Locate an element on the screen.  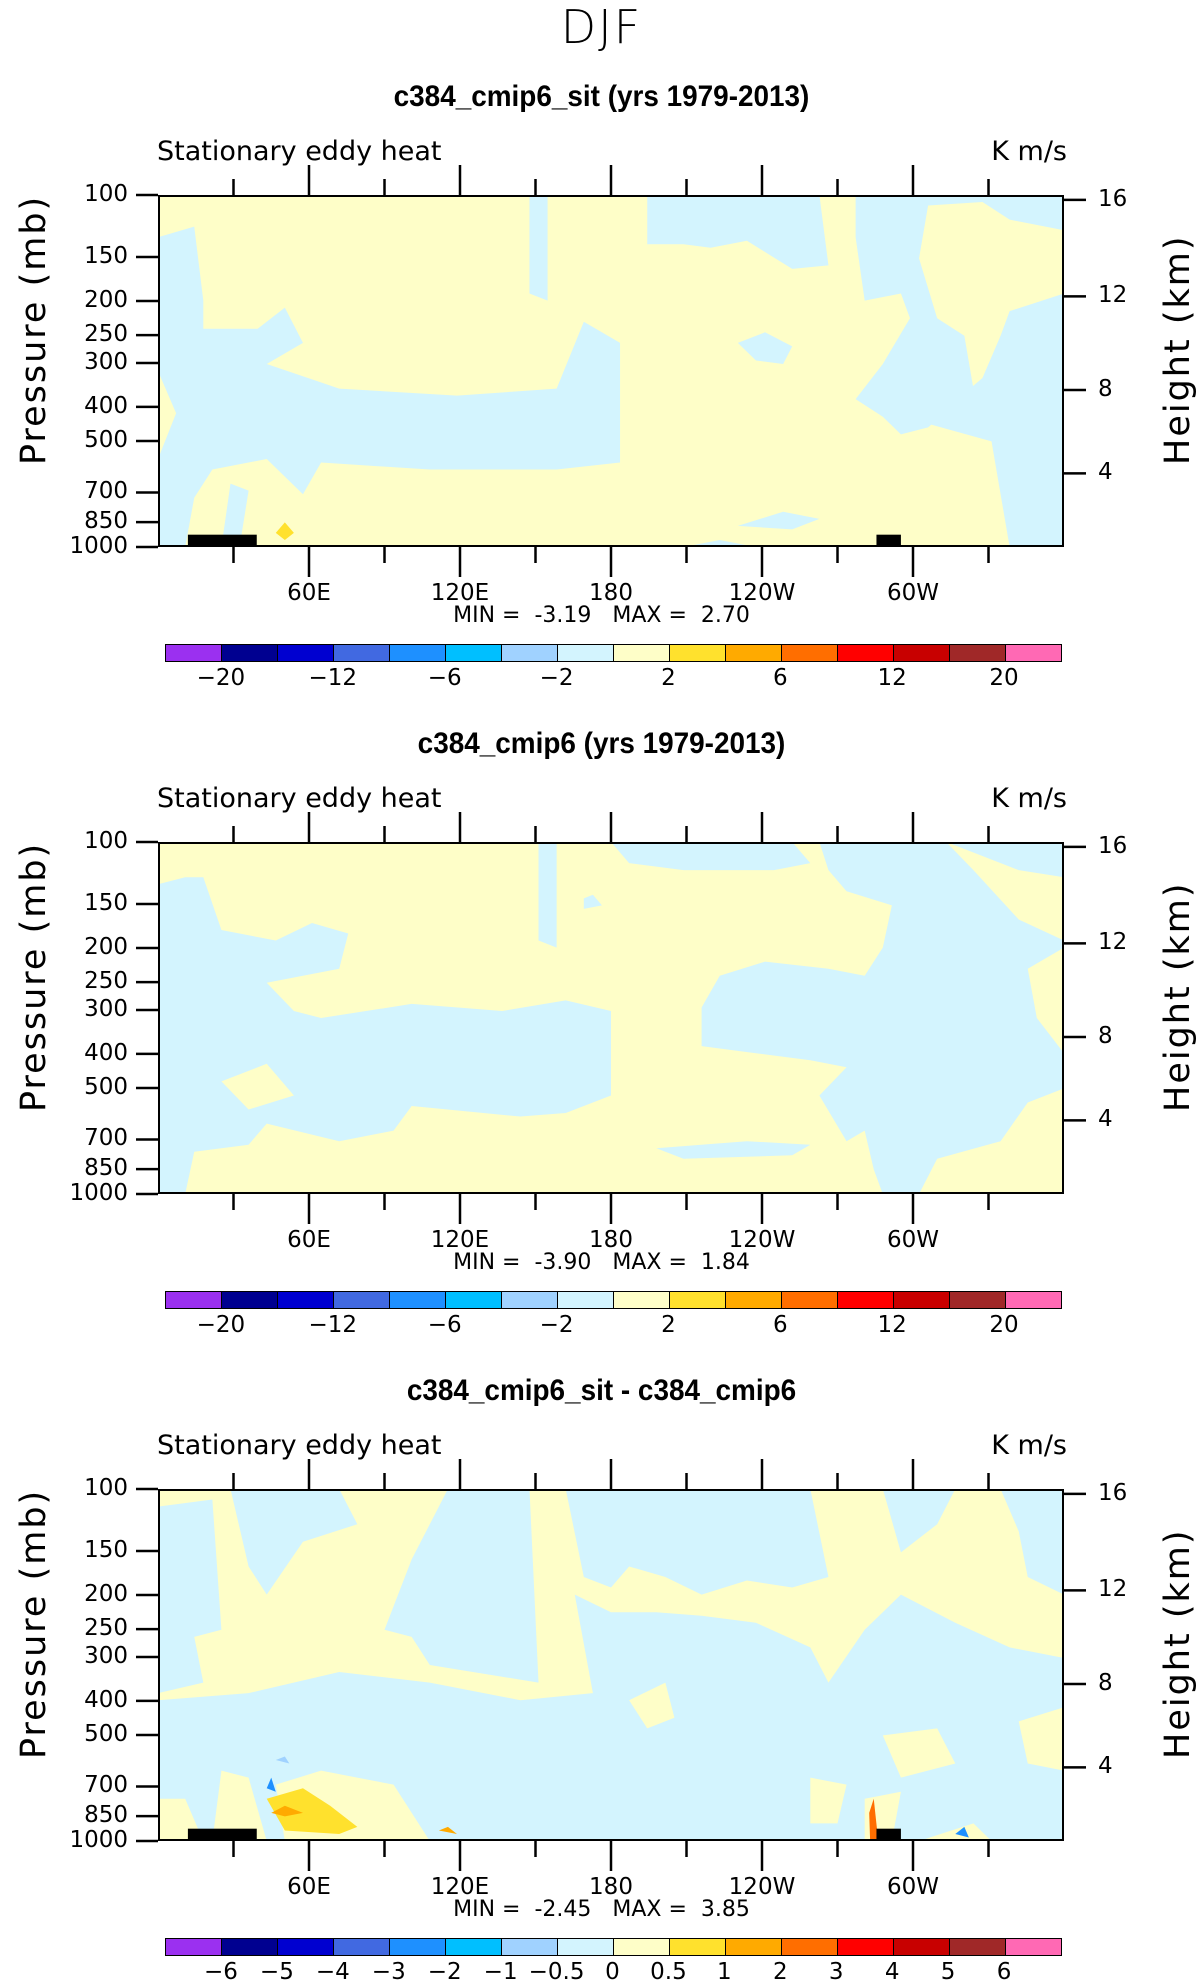
units-label: K m/s is located at coordinates (1029, 151).